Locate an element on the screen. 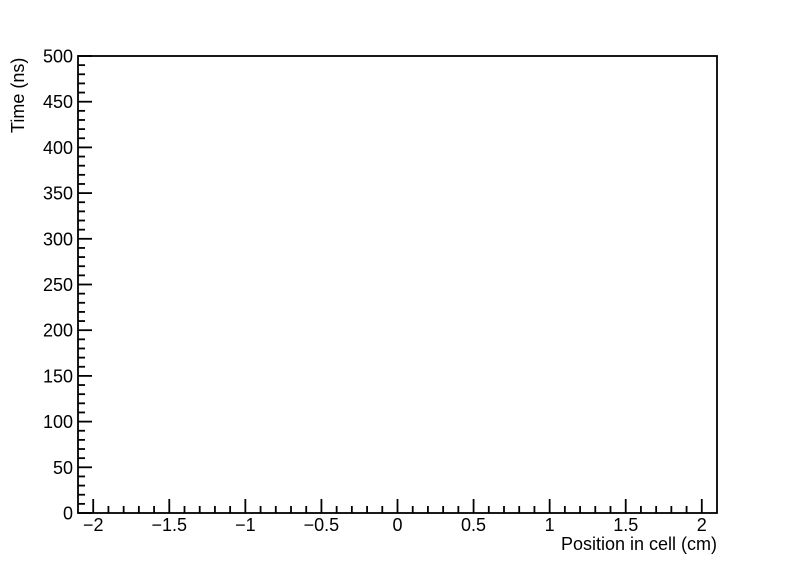 The image size is (796, 572). y-axis-title: Time (ns) is located at coordinates (18, 95).